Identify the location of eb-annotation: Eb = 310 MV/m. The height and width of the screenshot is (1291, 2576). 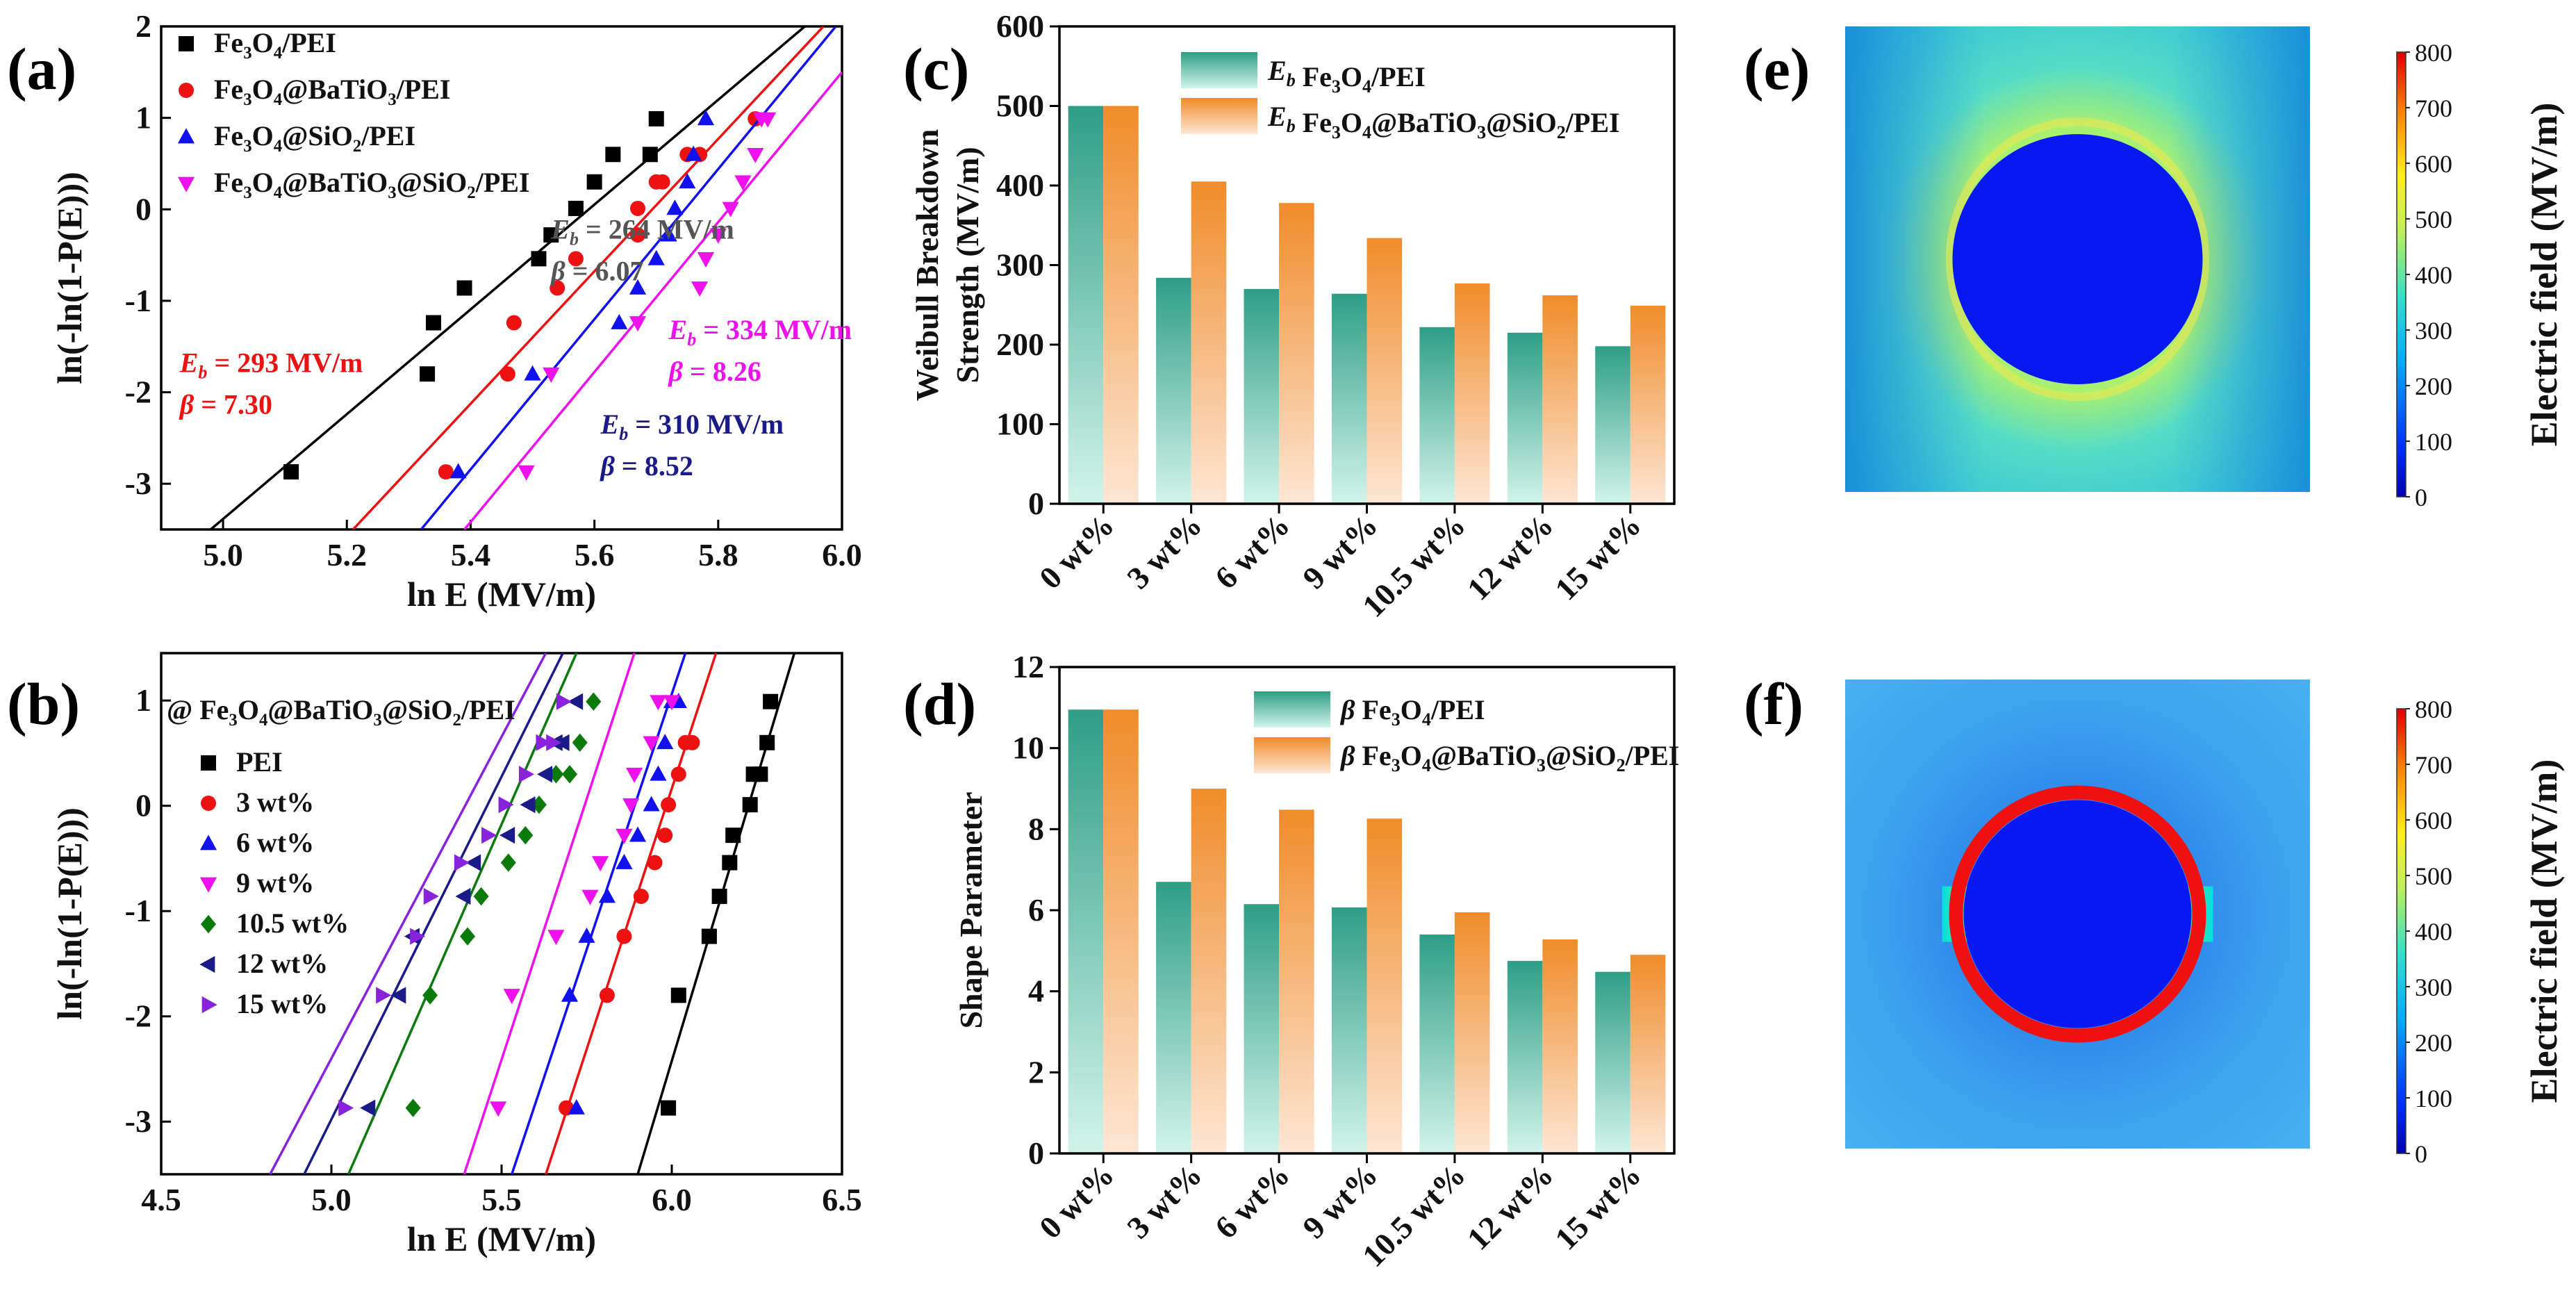
(692, 426).